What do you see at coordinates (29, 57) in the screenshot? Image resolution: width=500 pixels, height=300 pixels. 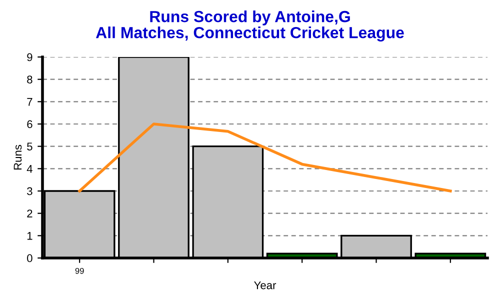 I see `y-tick-label: 9` at bounding box center [29, 57].